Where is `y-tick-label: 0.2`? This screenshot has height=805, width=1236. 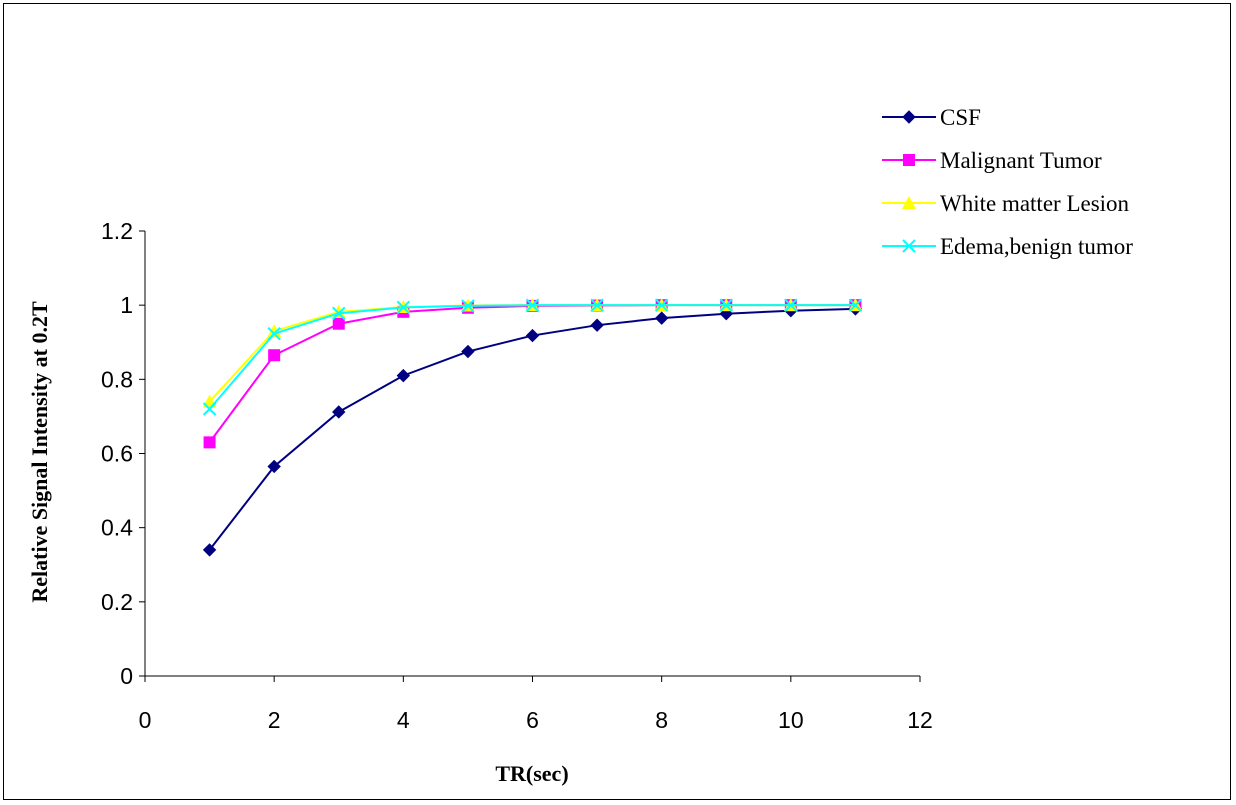
y-tick-label: 0.2 is located at coordinates (117, 602).